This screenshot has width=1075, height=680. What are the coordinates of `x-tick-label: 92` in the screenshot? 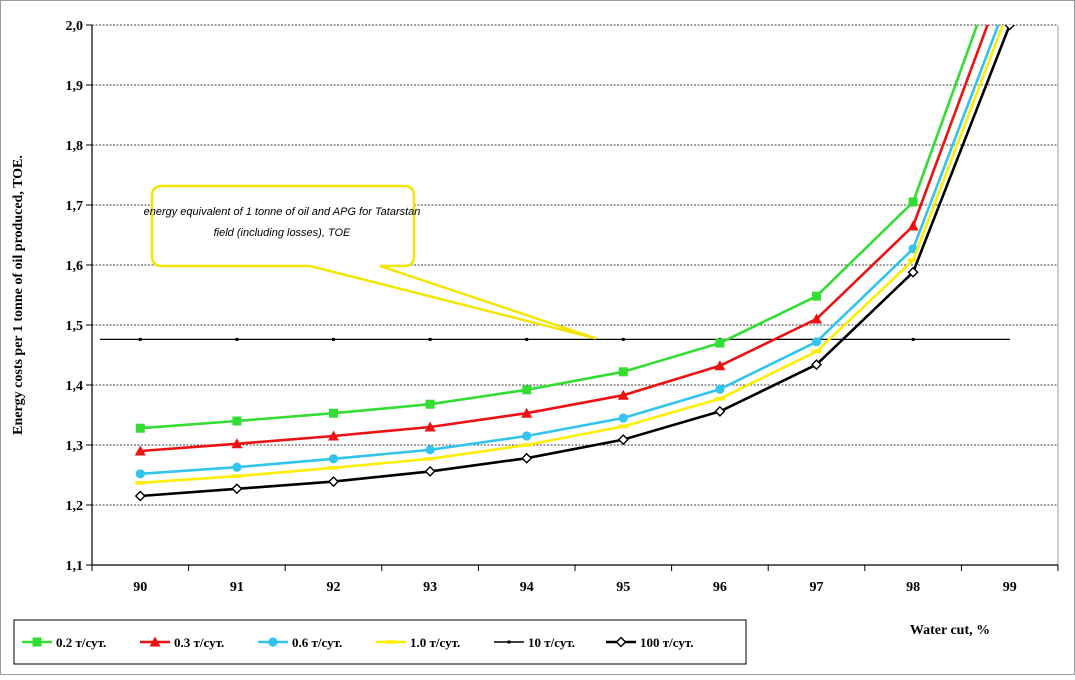 It's located at (334, 587).